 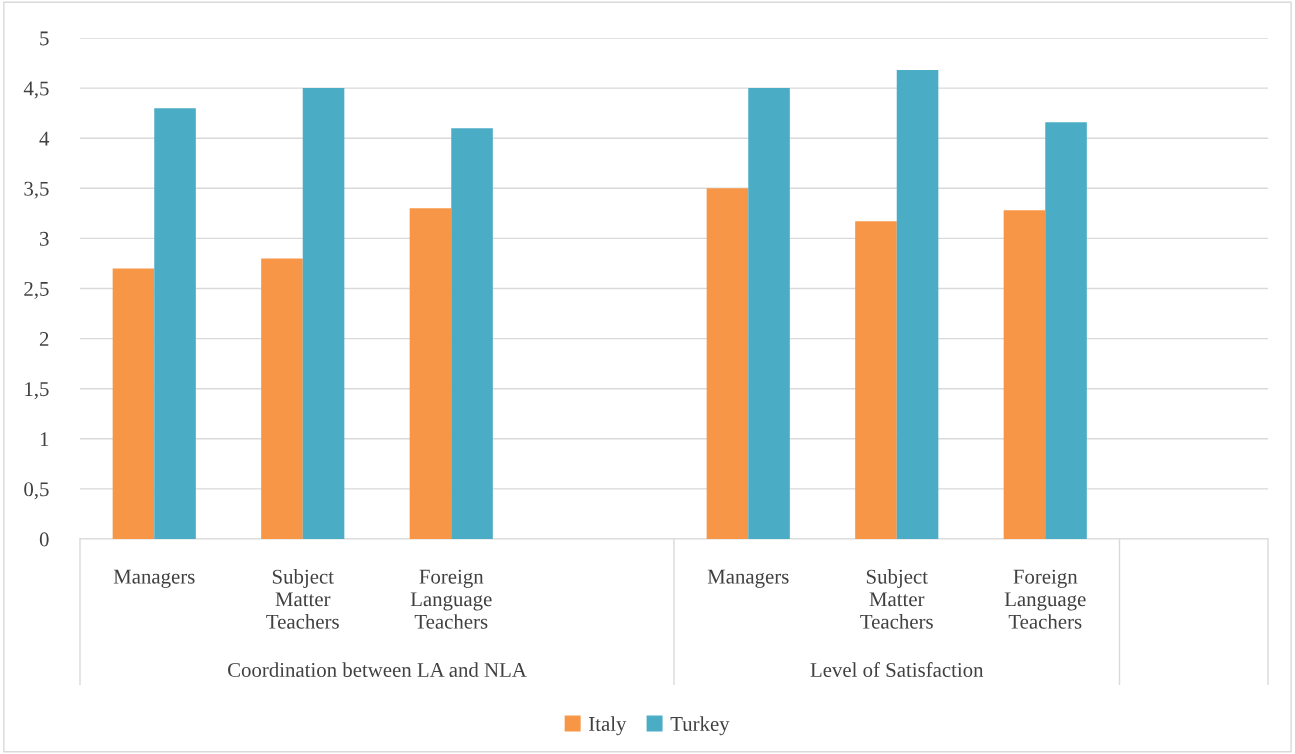 I want to click on legend-label: Italy, so click(x=608, y=726).